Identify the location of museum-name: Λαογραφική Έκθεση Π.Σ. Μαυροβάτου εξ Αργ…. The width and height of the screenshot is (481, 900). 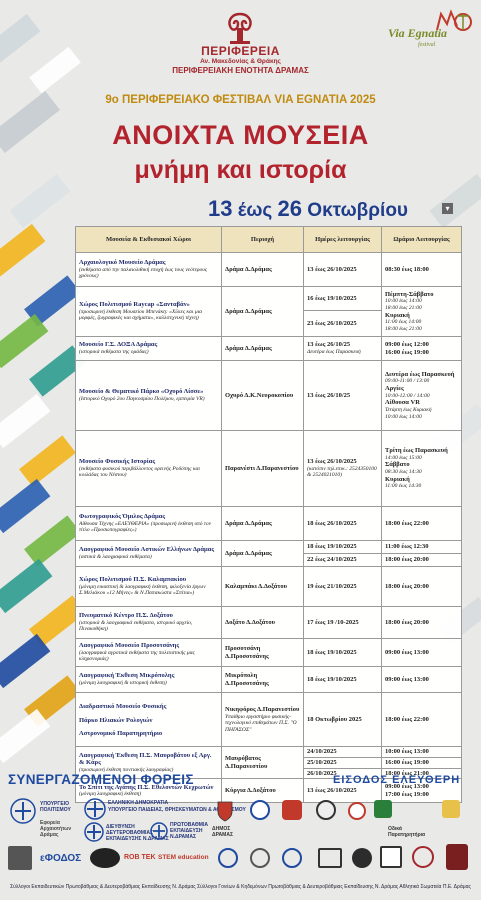
(145, 759).